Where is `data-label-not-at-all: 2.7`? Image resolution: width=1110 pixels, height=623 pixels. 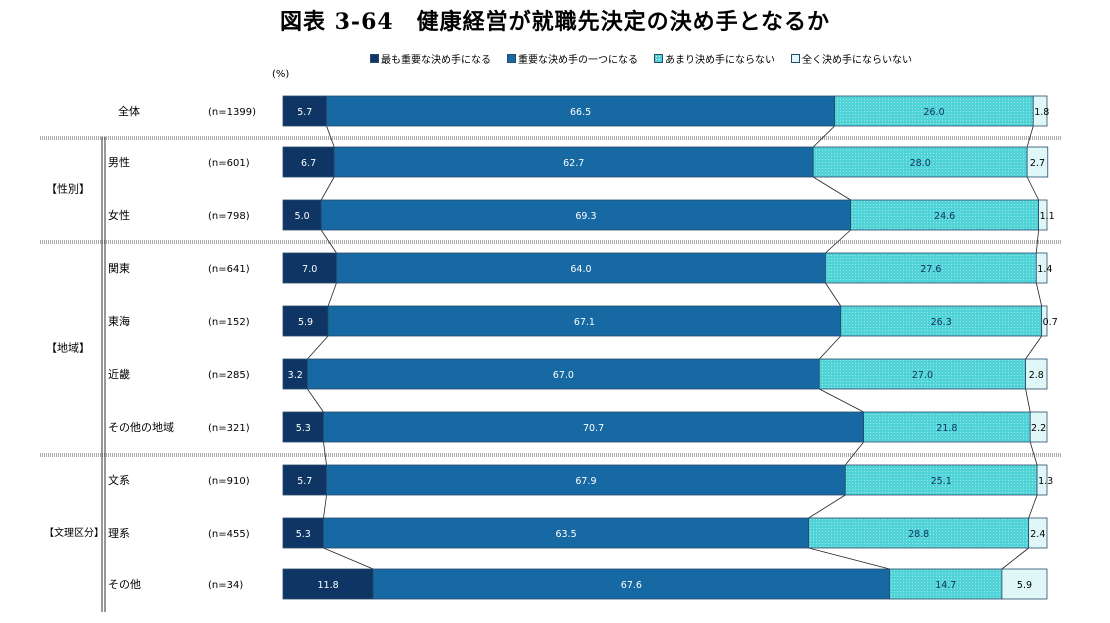
data-label-not-at-all: 2.7 is located at coordinates (1037, 163).